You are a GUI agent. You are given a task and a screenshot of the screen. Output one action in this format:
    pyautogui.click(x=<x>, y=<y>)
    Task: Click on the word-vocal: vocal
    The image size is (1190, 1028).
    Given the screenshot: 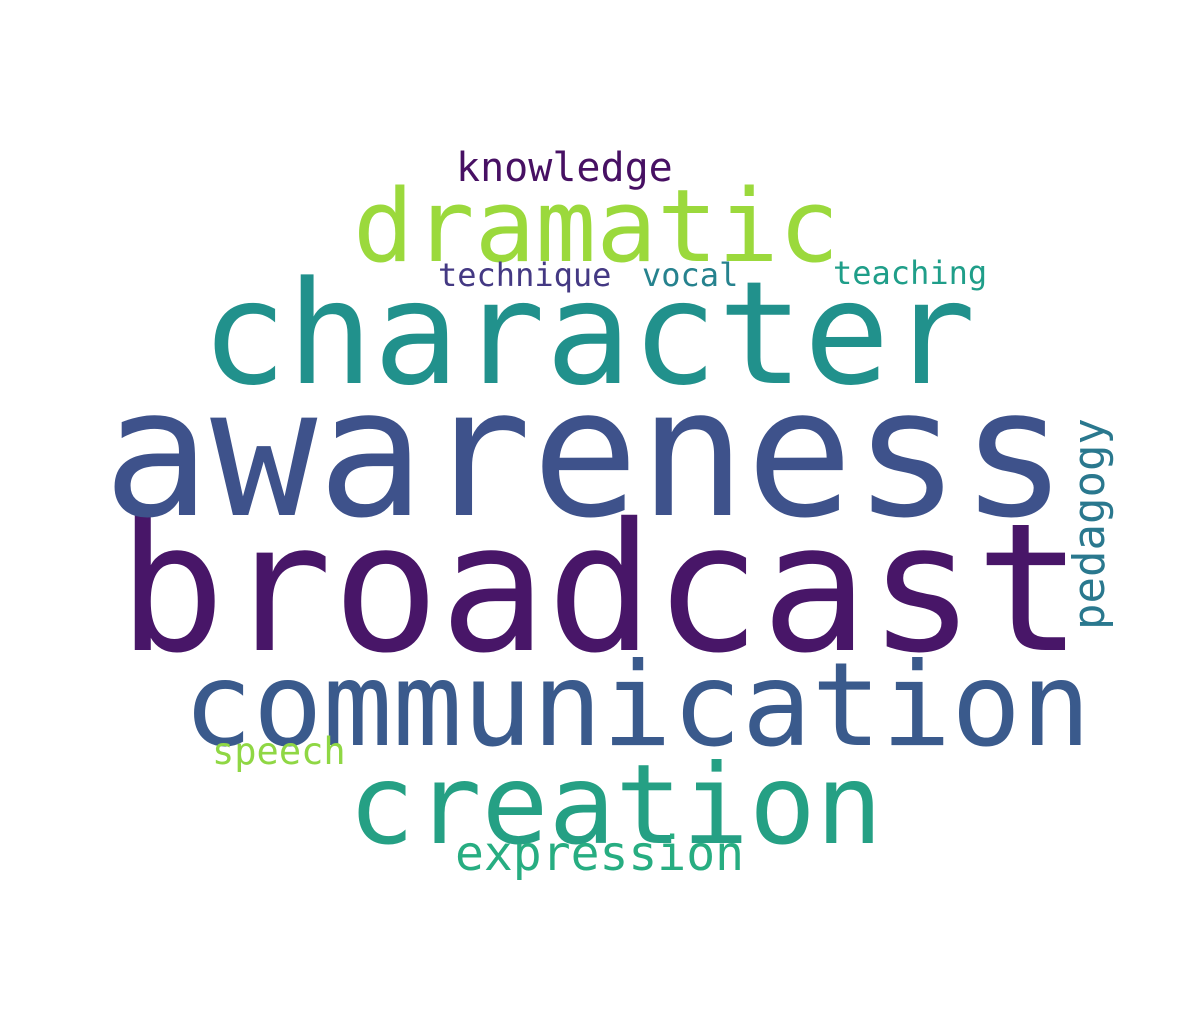 What is the action you would take?
    pyautogui.click(x=690, y=275)
    